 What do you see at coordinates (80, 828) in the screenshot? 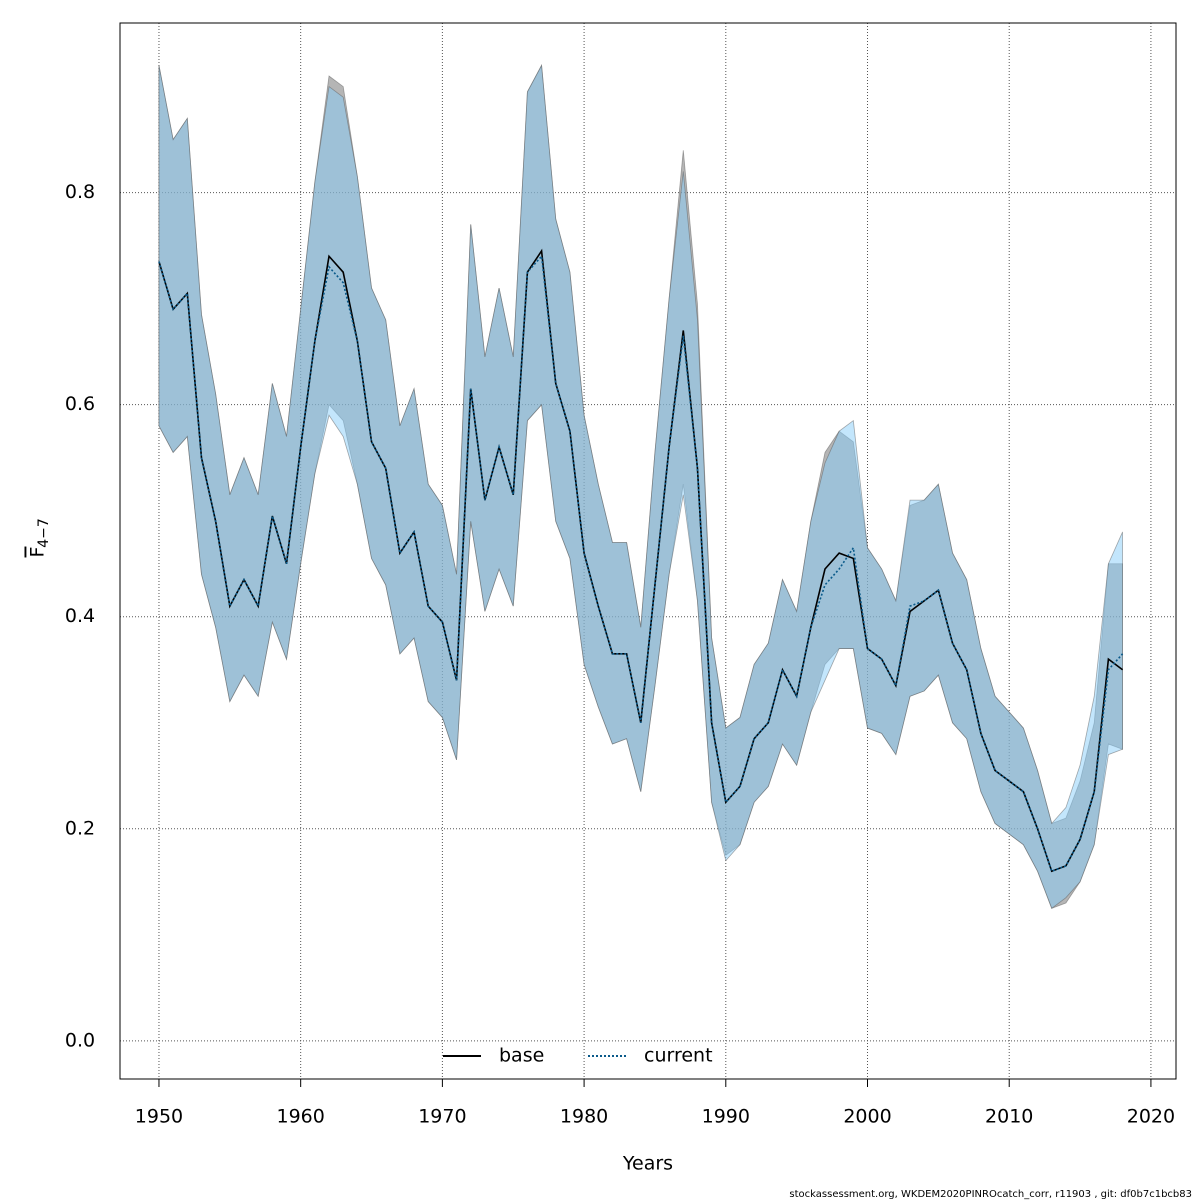
I see `y-tick-label: 0.2` at bounding box center [80, 828].